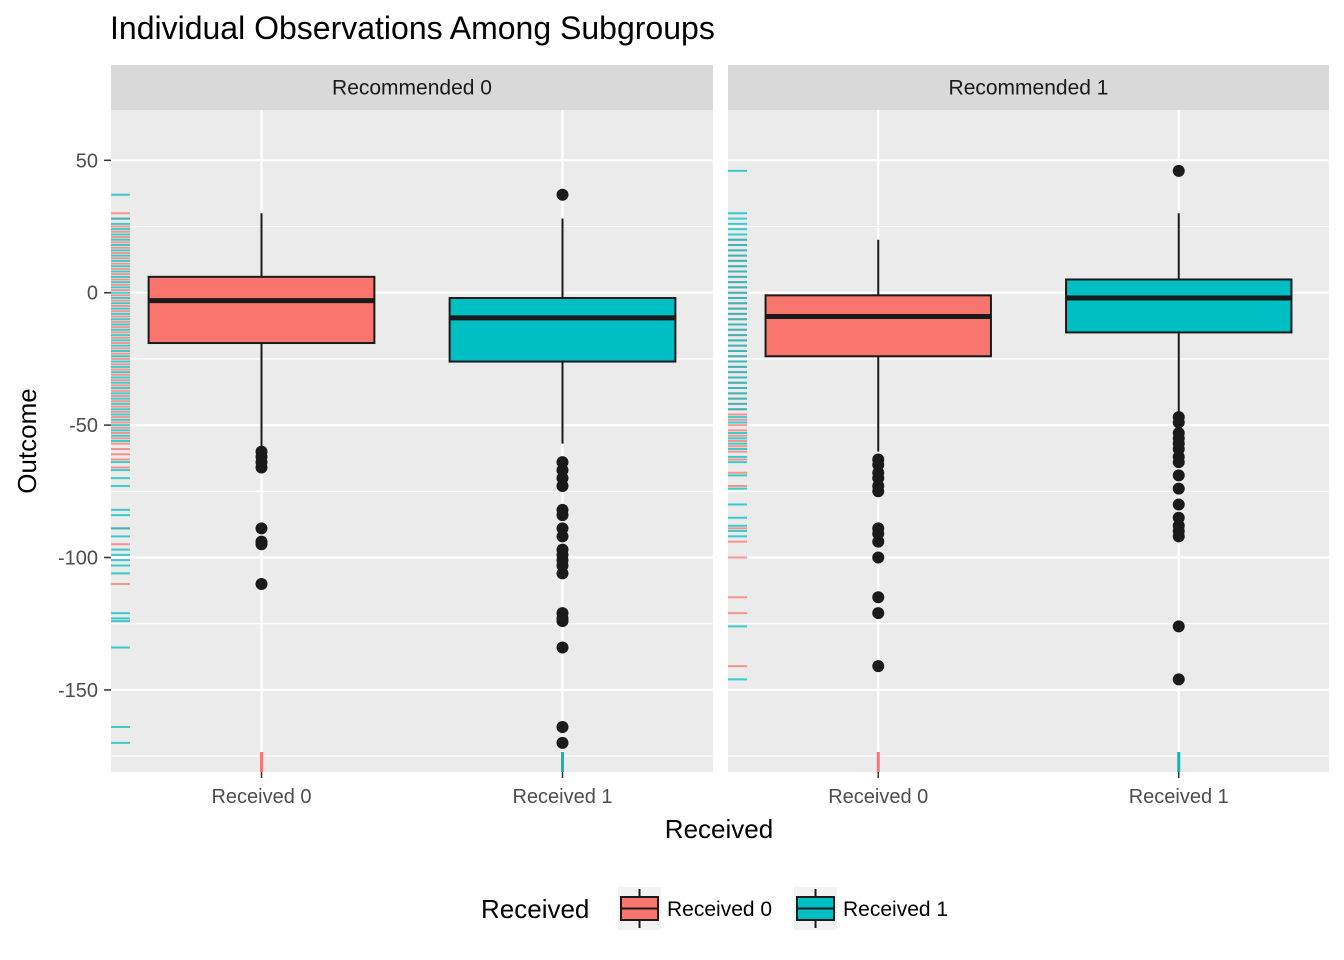 This screenshot has height=960, width=1344. What do you see at coordinates (895, 909) in the screenshot?
I see `legend-label: Received 1` at bounding box center [895, 909].